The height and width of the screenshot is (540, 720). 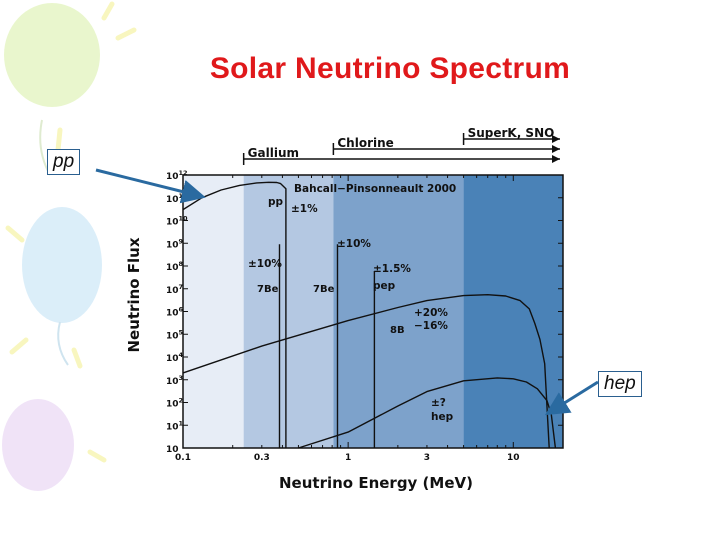 I want to click on detector-label: SuperK, SNO, so click(x=511, y=133).